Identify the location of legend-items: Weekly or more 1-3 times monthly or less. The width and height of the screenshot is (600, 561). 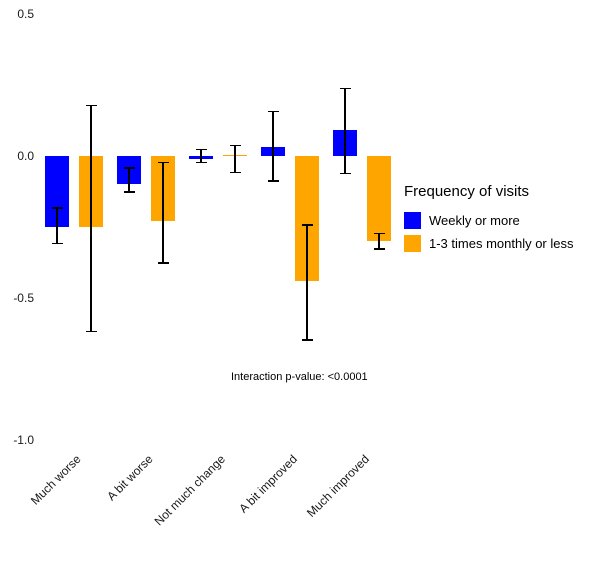
(489, 232).